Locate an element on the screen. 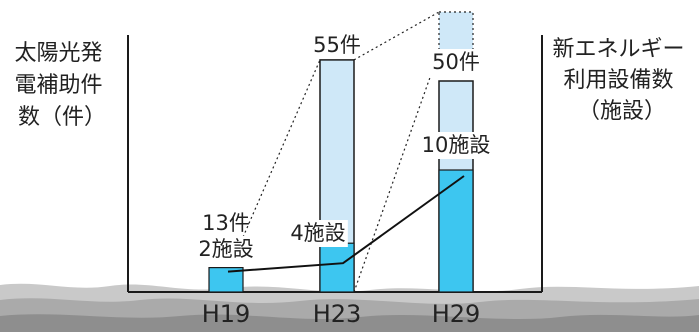  facility-value-label-h19: 2施設 is located at coordinates (225, 249).